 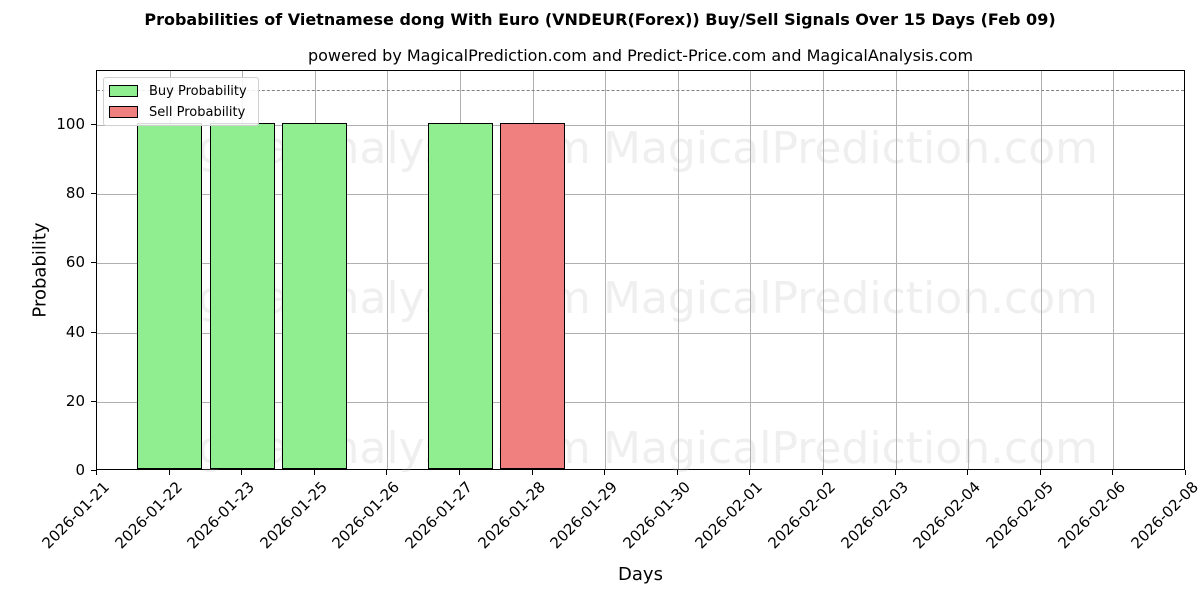 I want to click on legend-sell-label: Sell Probability, so click(x=197, y=112).